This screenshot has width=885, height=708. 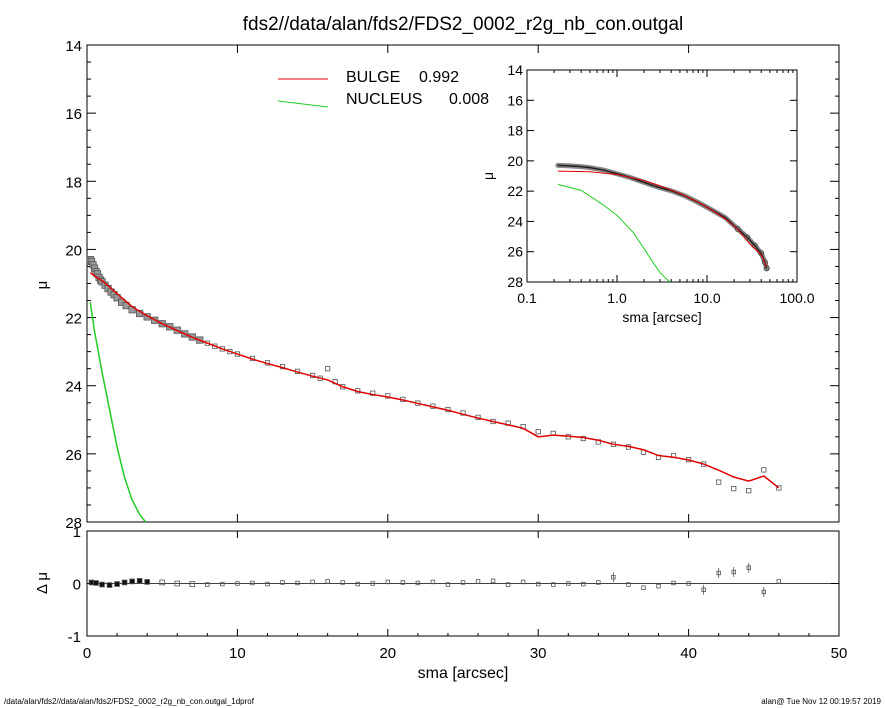 What do you see at coordinates (515, 221) in the screenshot?
I see `inset-y-tick-label: 24` at bounding box center [515, 221].